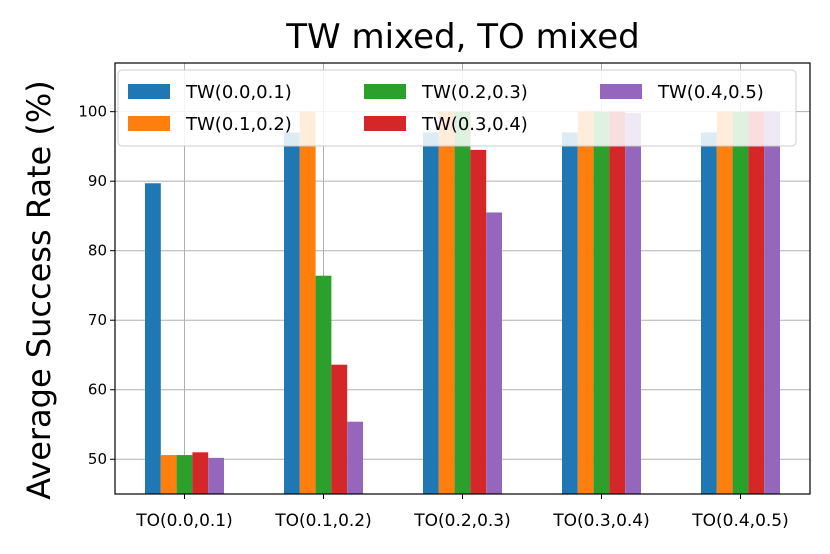 The width and height of the screenshot is (830, 554). What do you see at coordinates (323, 521) in the screenshot?
I see `x-tick-label: TO(0.1,0.2)` at bounding box center [323, 521].